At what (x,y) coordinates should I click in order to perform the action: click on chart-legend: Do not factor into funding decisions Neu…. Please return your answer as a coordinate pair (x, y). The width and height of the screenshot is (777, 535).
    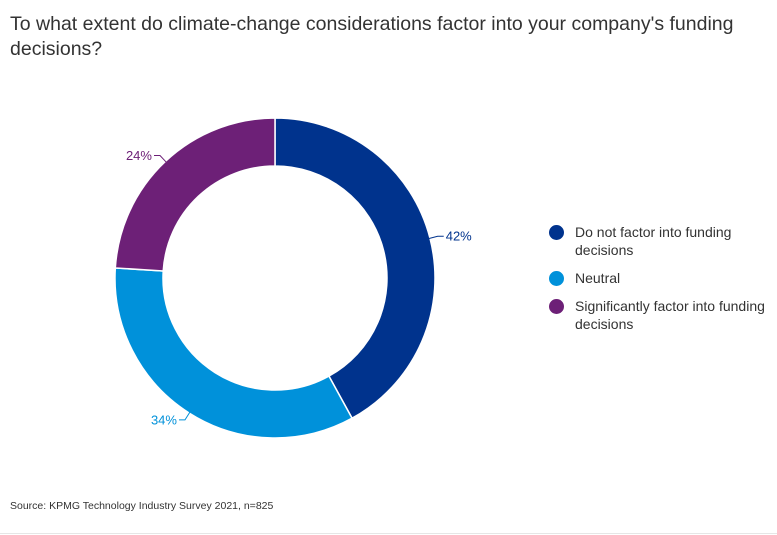
    Looking at the image, I should click on (659, 283).